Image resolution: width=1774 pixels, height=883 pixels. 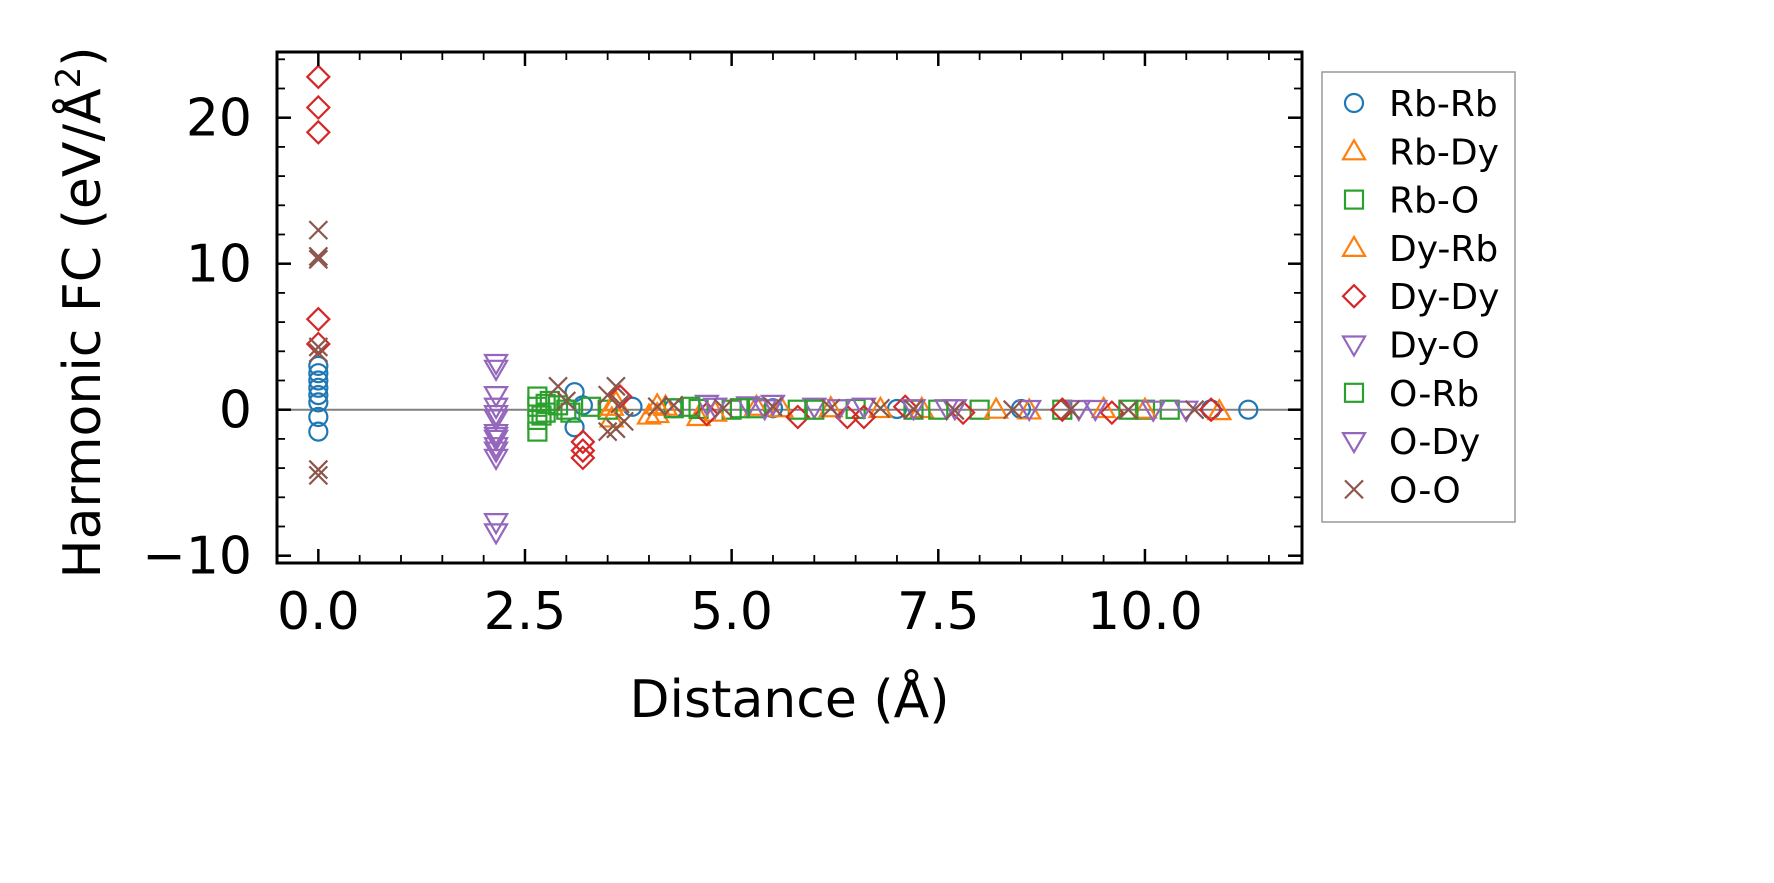 What do you see at coordinates (1443, 104) in the screenshot?
I see `legend-label-rb-rb: Rb-Rb` at bounding box center [1443, 104].